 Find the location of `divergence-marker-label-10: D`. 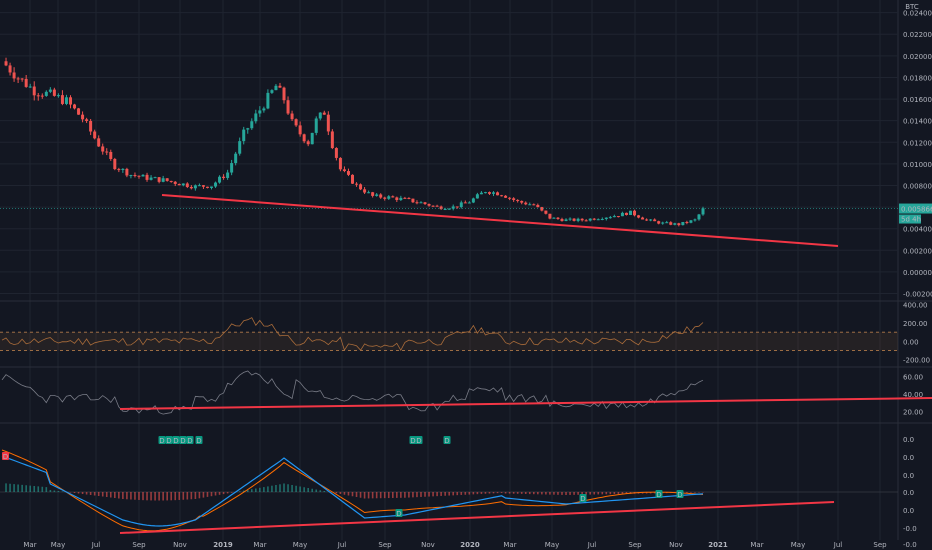

divergence-marker-label-10: D is located at coordinates (582, 499).